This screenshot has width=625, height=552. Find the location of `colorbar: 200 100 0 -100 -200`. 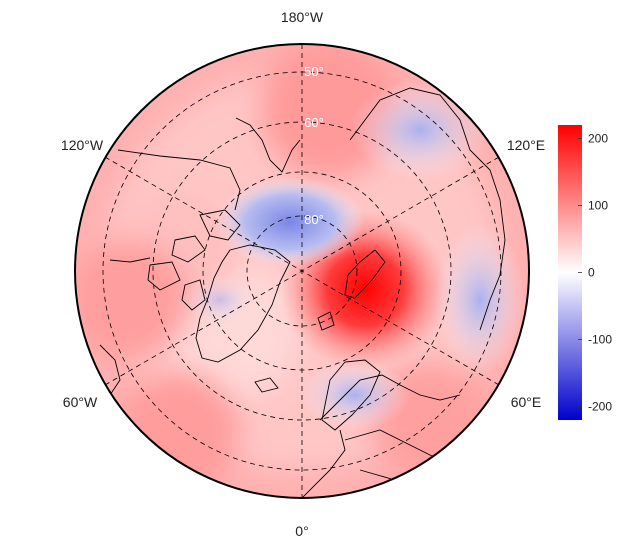

colorbar: 200 100 0 -100 -200 is located at coordinates (585, 272).